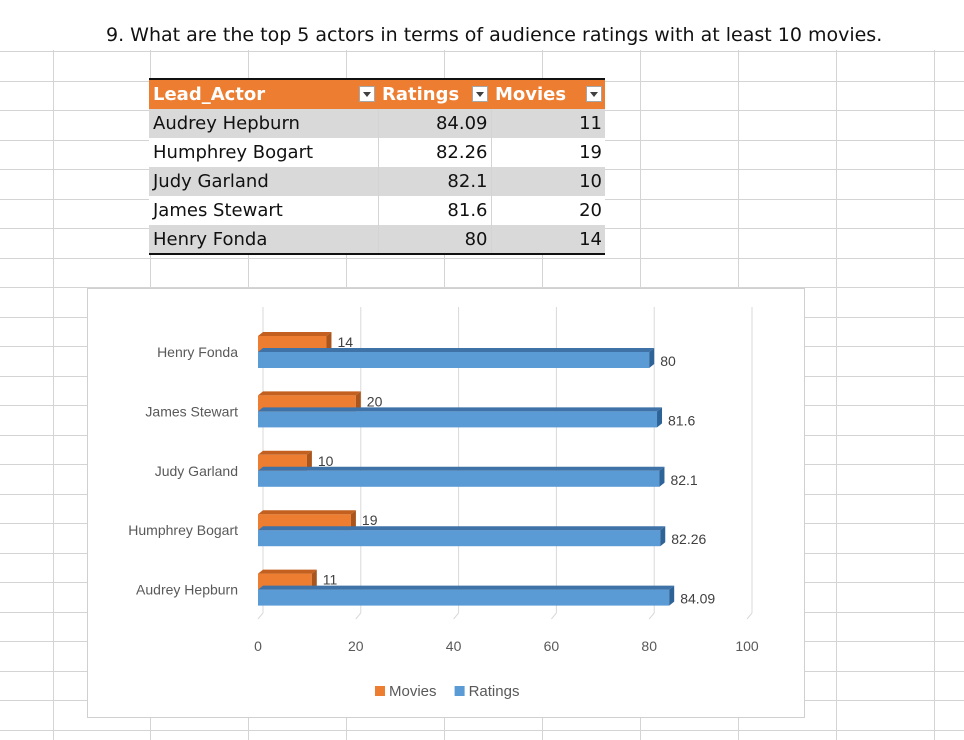 The height and width of the screenshot is (740, 964). Describe the element at coordinates (494, 691) in the screenshot. I see `legend-label: Ratings` at that location.